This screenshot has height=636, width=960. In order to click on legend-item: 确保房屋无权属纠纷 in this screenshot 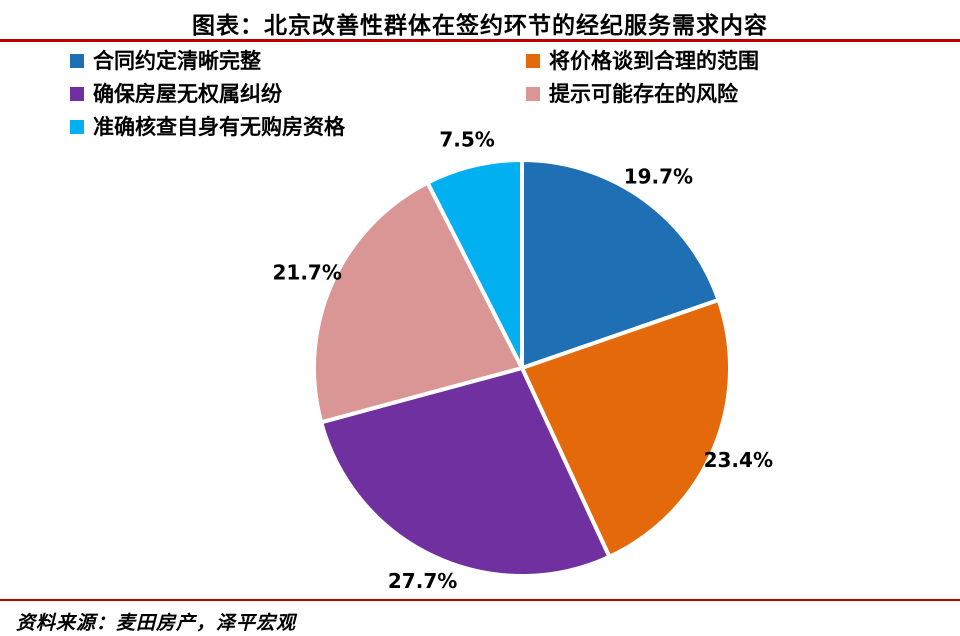, I will do `click(298, 94)`.